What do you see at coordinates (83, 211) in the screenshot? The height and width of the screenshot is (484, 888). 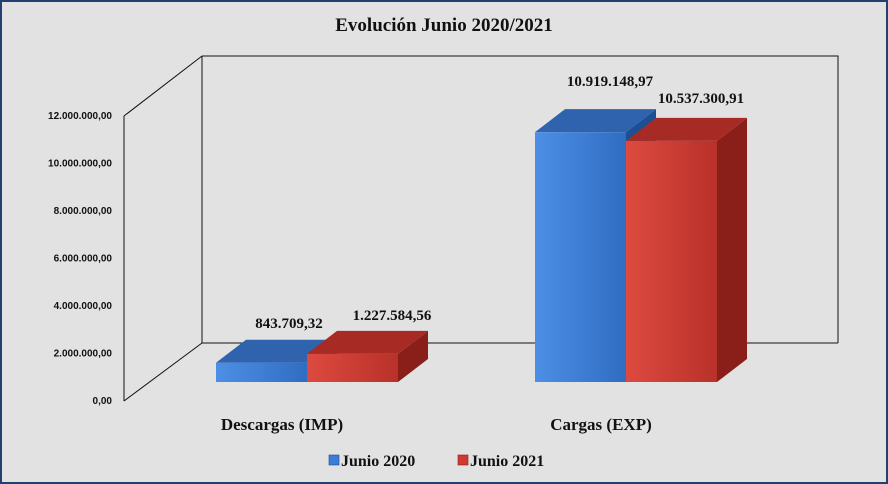 I see `y-tick-label: 8.000.000,00` at bounding box center [83, 211].